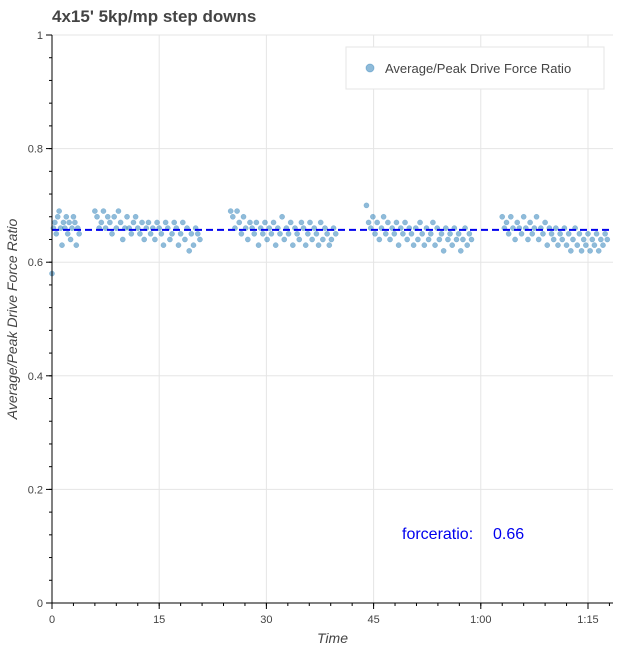 The height and width of the screenshot is (652, 619). I want to click on x-tick-label: 1:00, so click(480, 620).